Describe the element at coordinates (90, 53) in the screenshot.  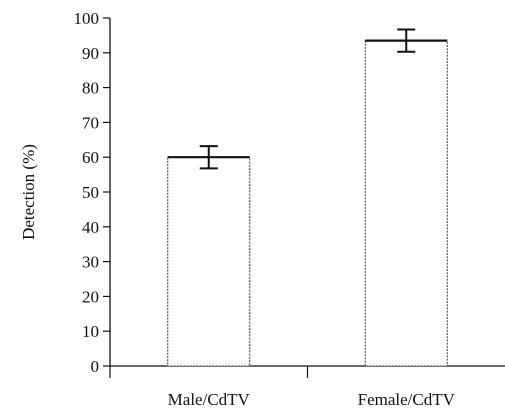
I see `y-tick-label: 90` at that location.